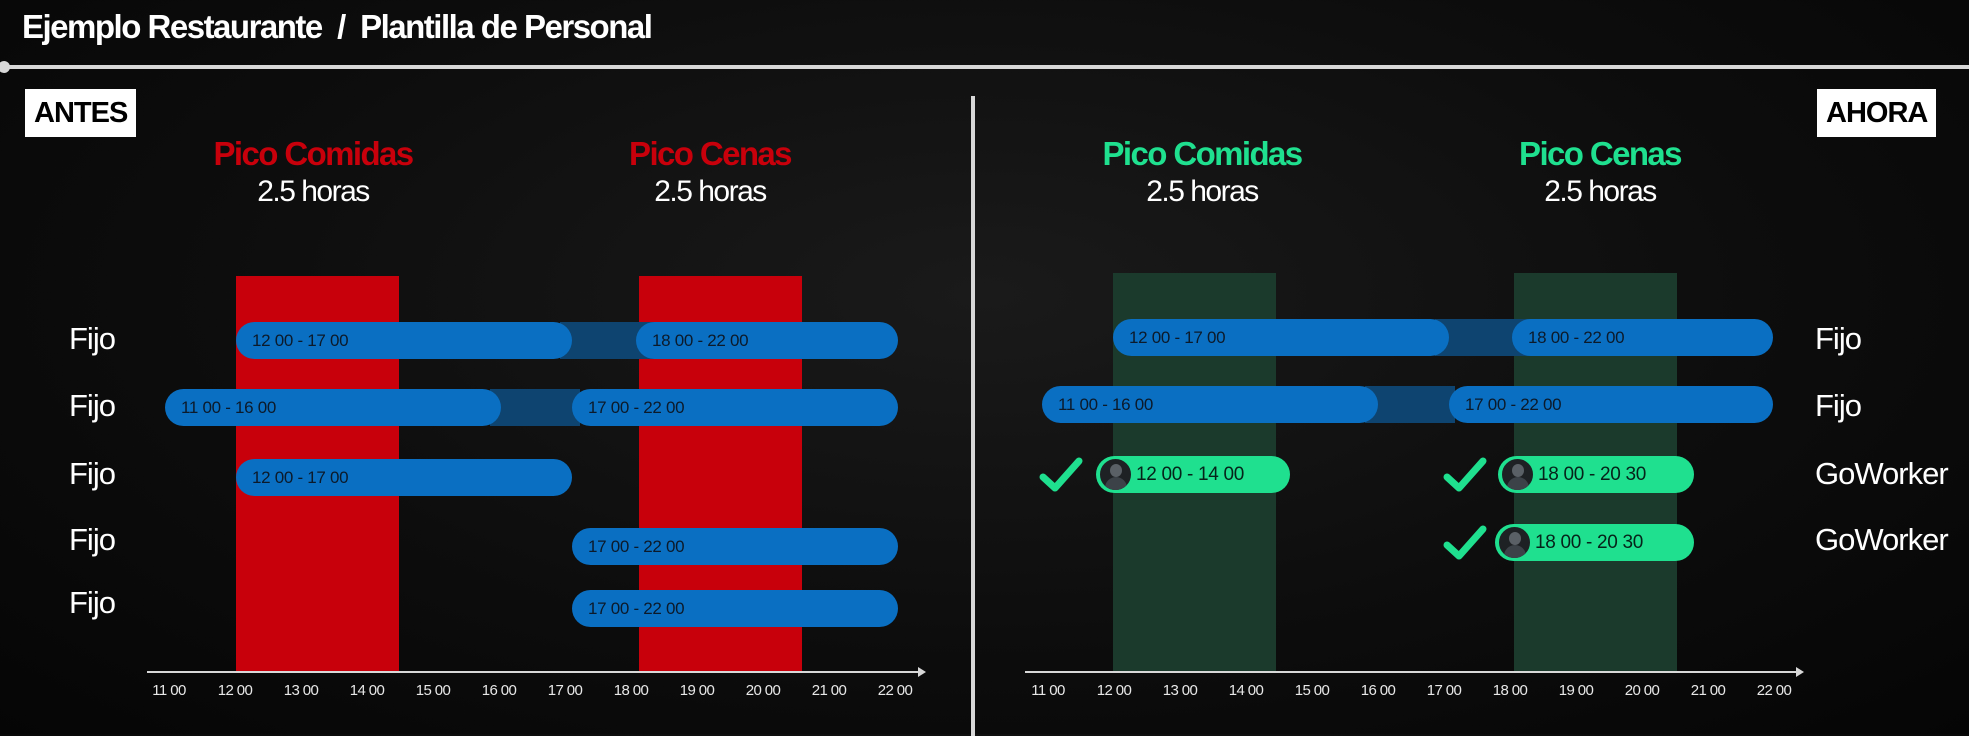  I want to click on header-divider, so click(984, 67).